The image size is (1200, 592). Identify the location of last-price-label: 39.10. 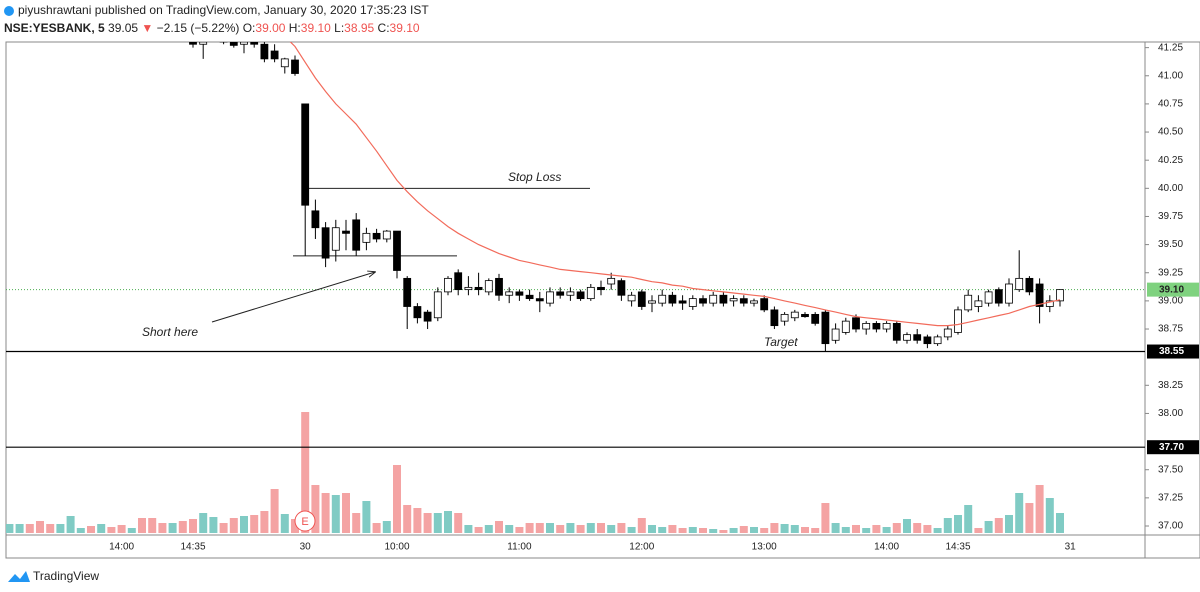
(1171, 289).